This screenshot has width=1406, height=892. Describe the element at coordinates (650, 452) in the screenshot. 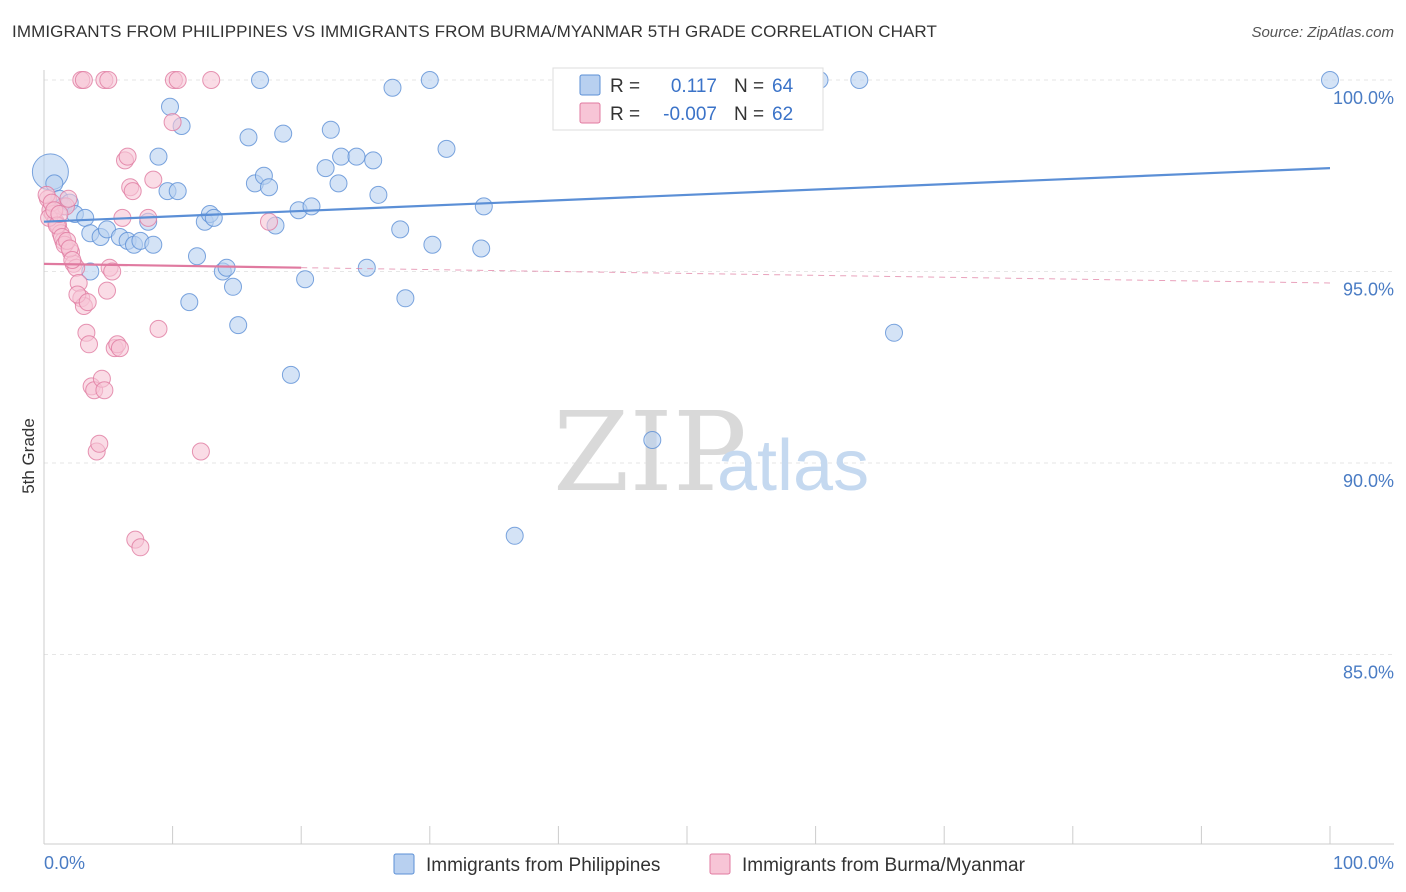

I see `watermark-zip: ZIP` at that location.